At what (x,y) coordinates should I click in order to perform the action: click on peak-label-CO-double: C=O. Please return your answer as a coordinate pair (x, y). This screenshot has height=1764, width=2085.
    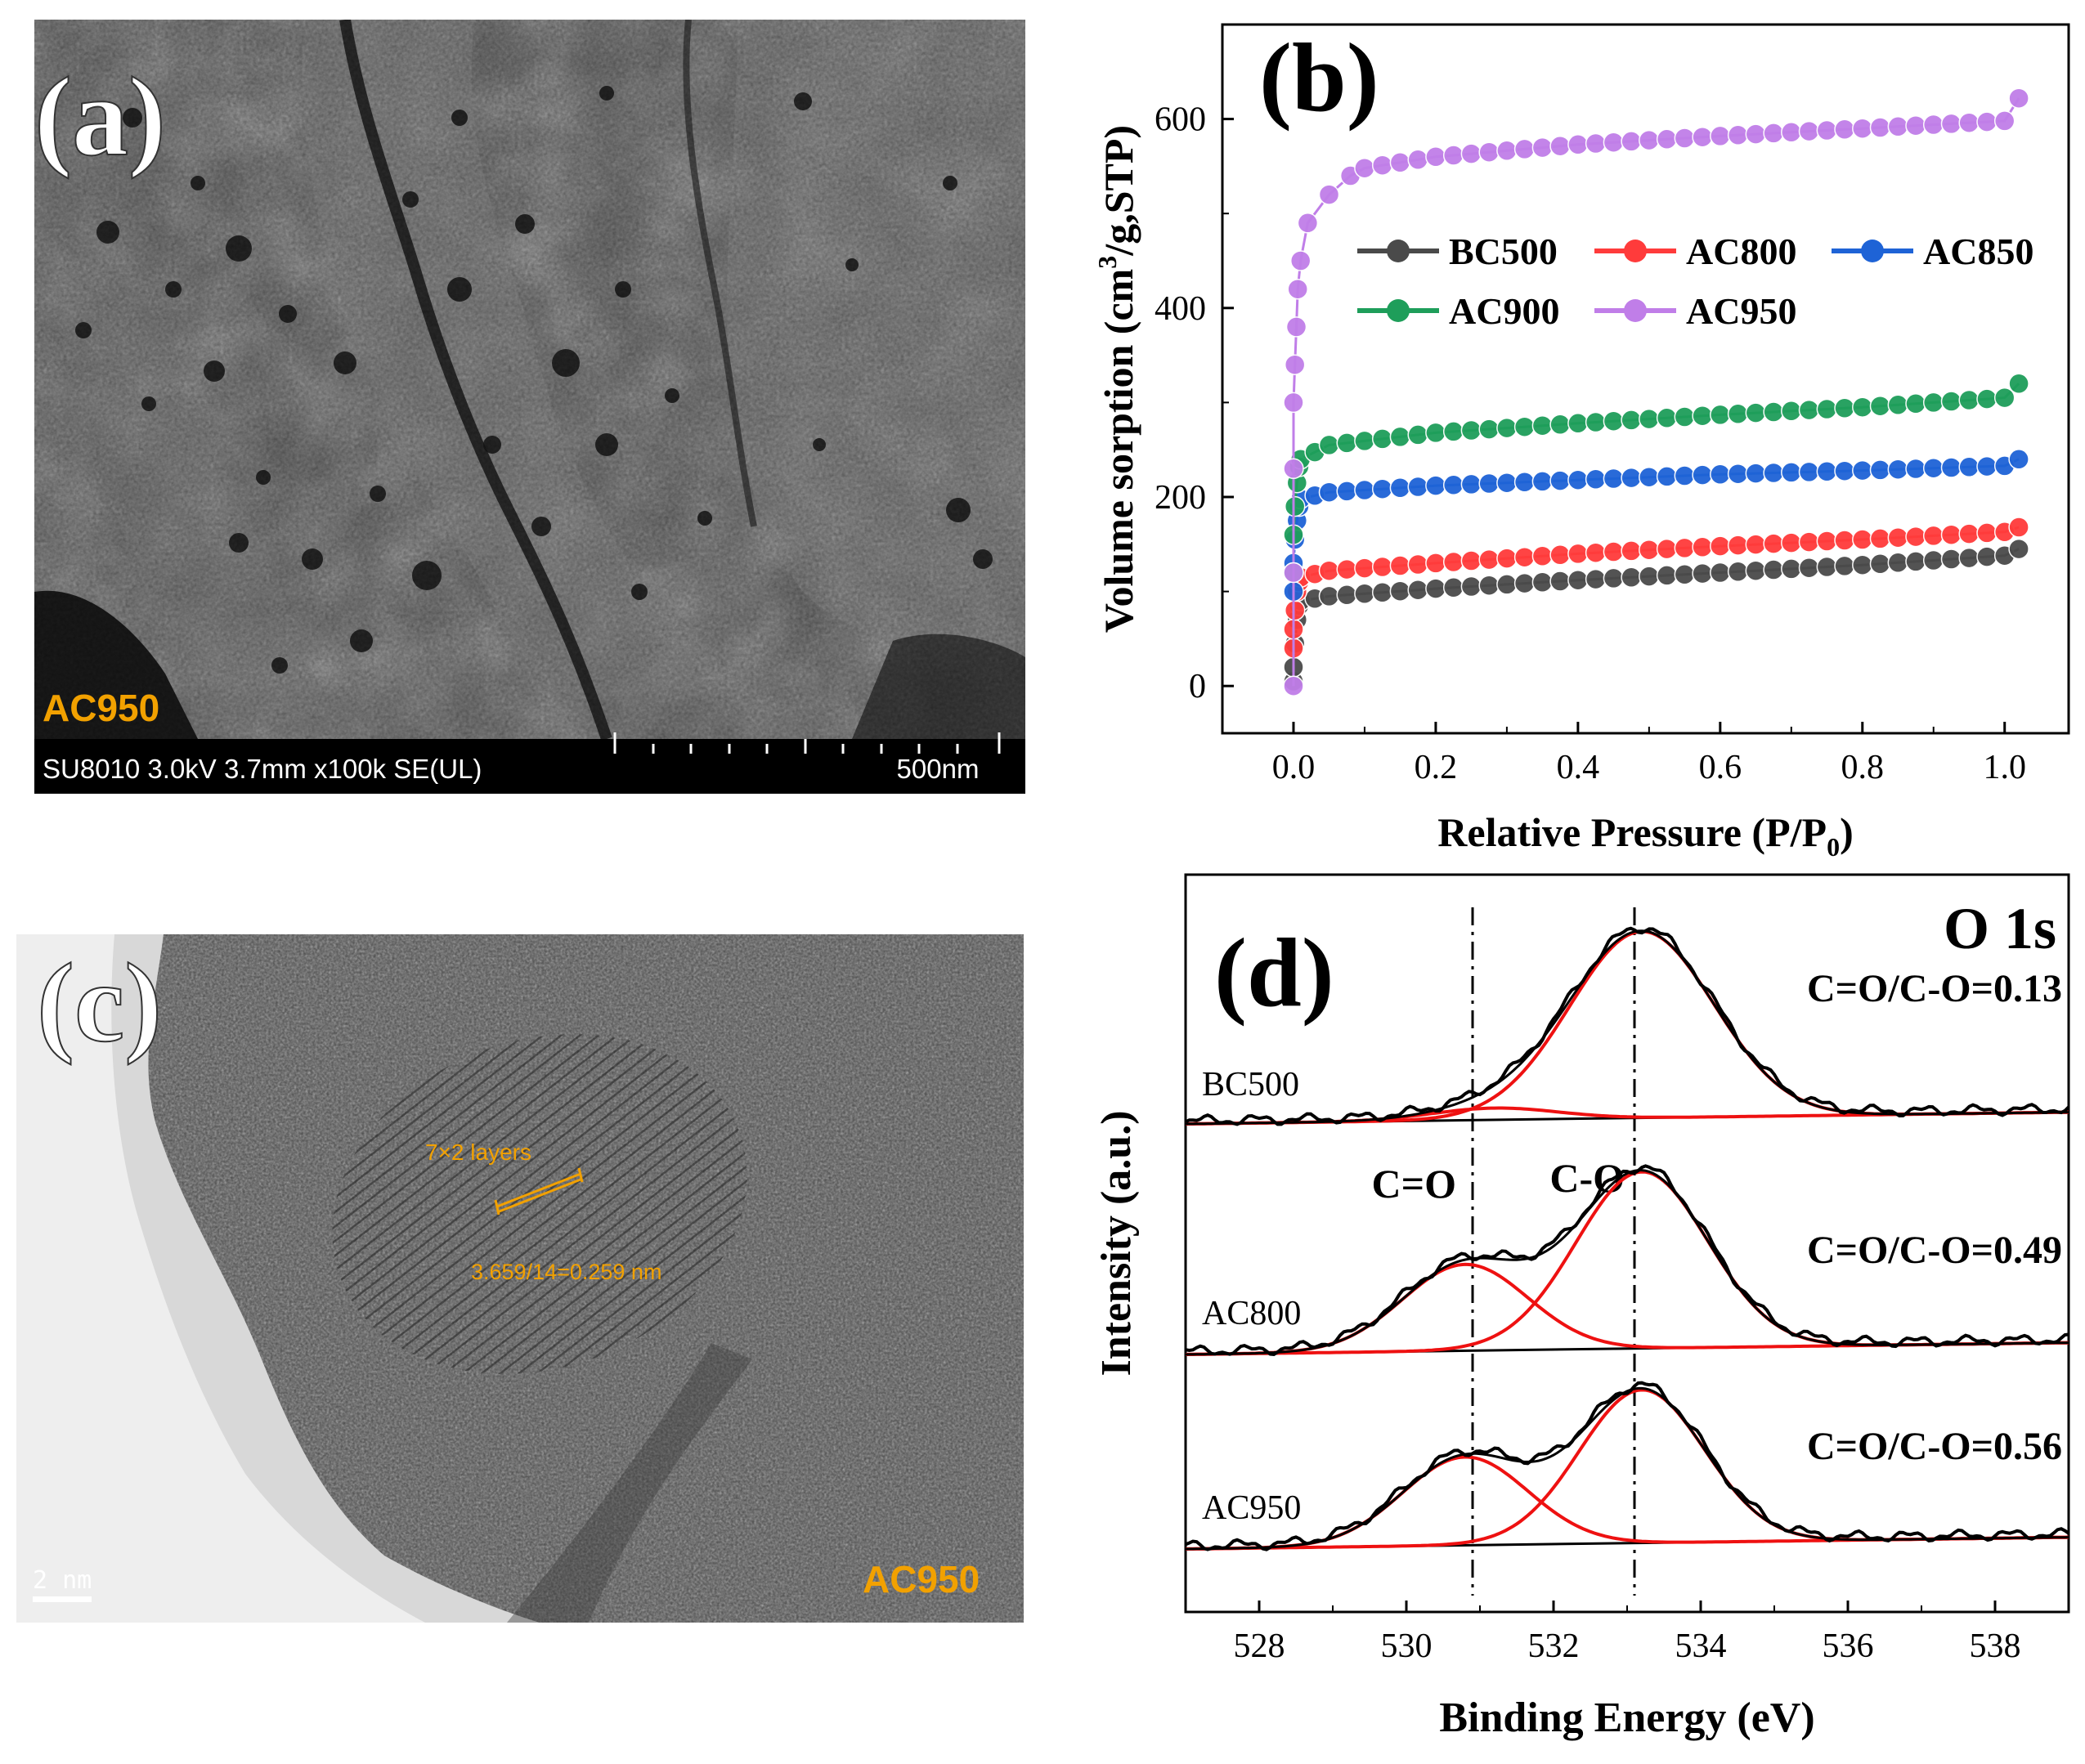
    Looking at the image, I should click on (1414, 1184).